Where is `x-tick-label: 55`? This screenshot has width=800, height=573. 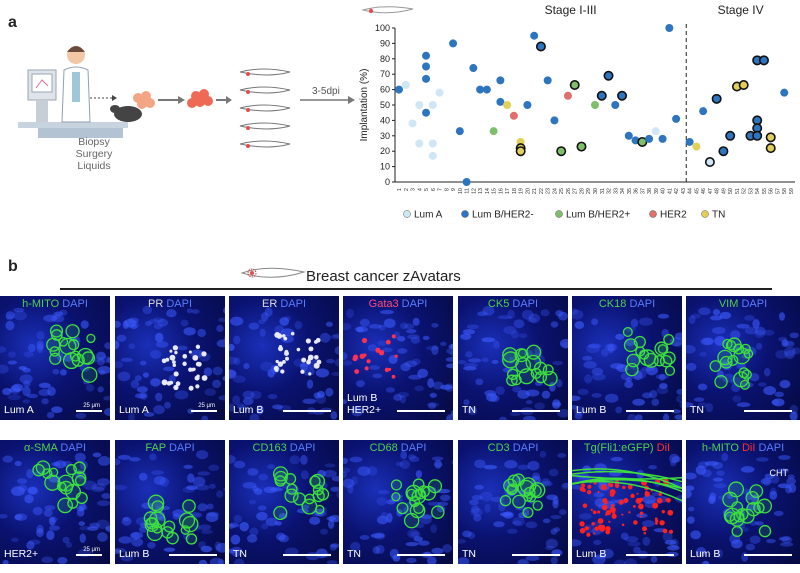 x-tick-label: 55 is located at coordinates (765, 191).